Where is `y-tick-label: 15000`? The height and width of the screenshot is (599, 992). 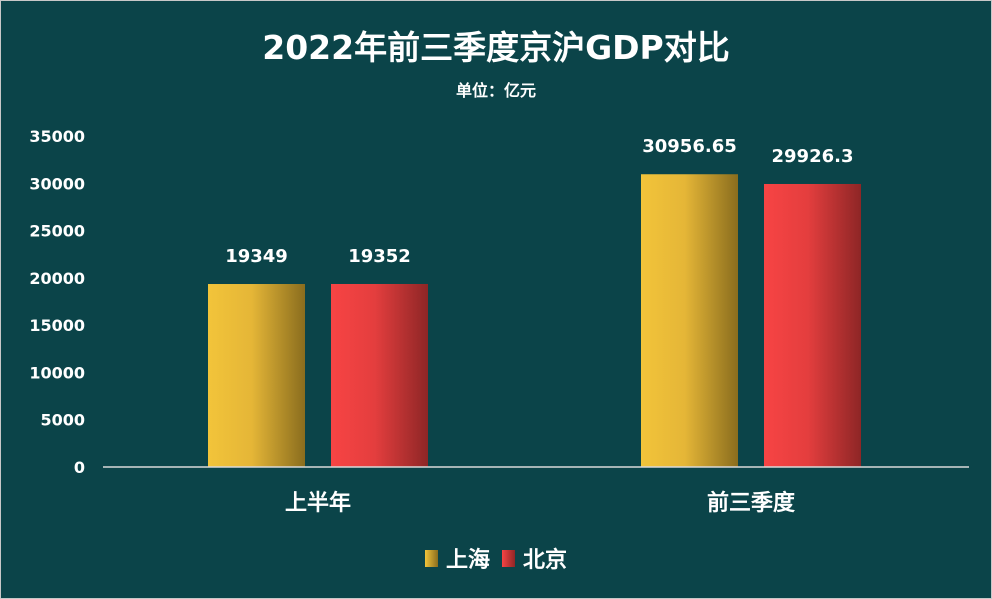 y-tick-label: 15000 is located at coordinates (57, 325).